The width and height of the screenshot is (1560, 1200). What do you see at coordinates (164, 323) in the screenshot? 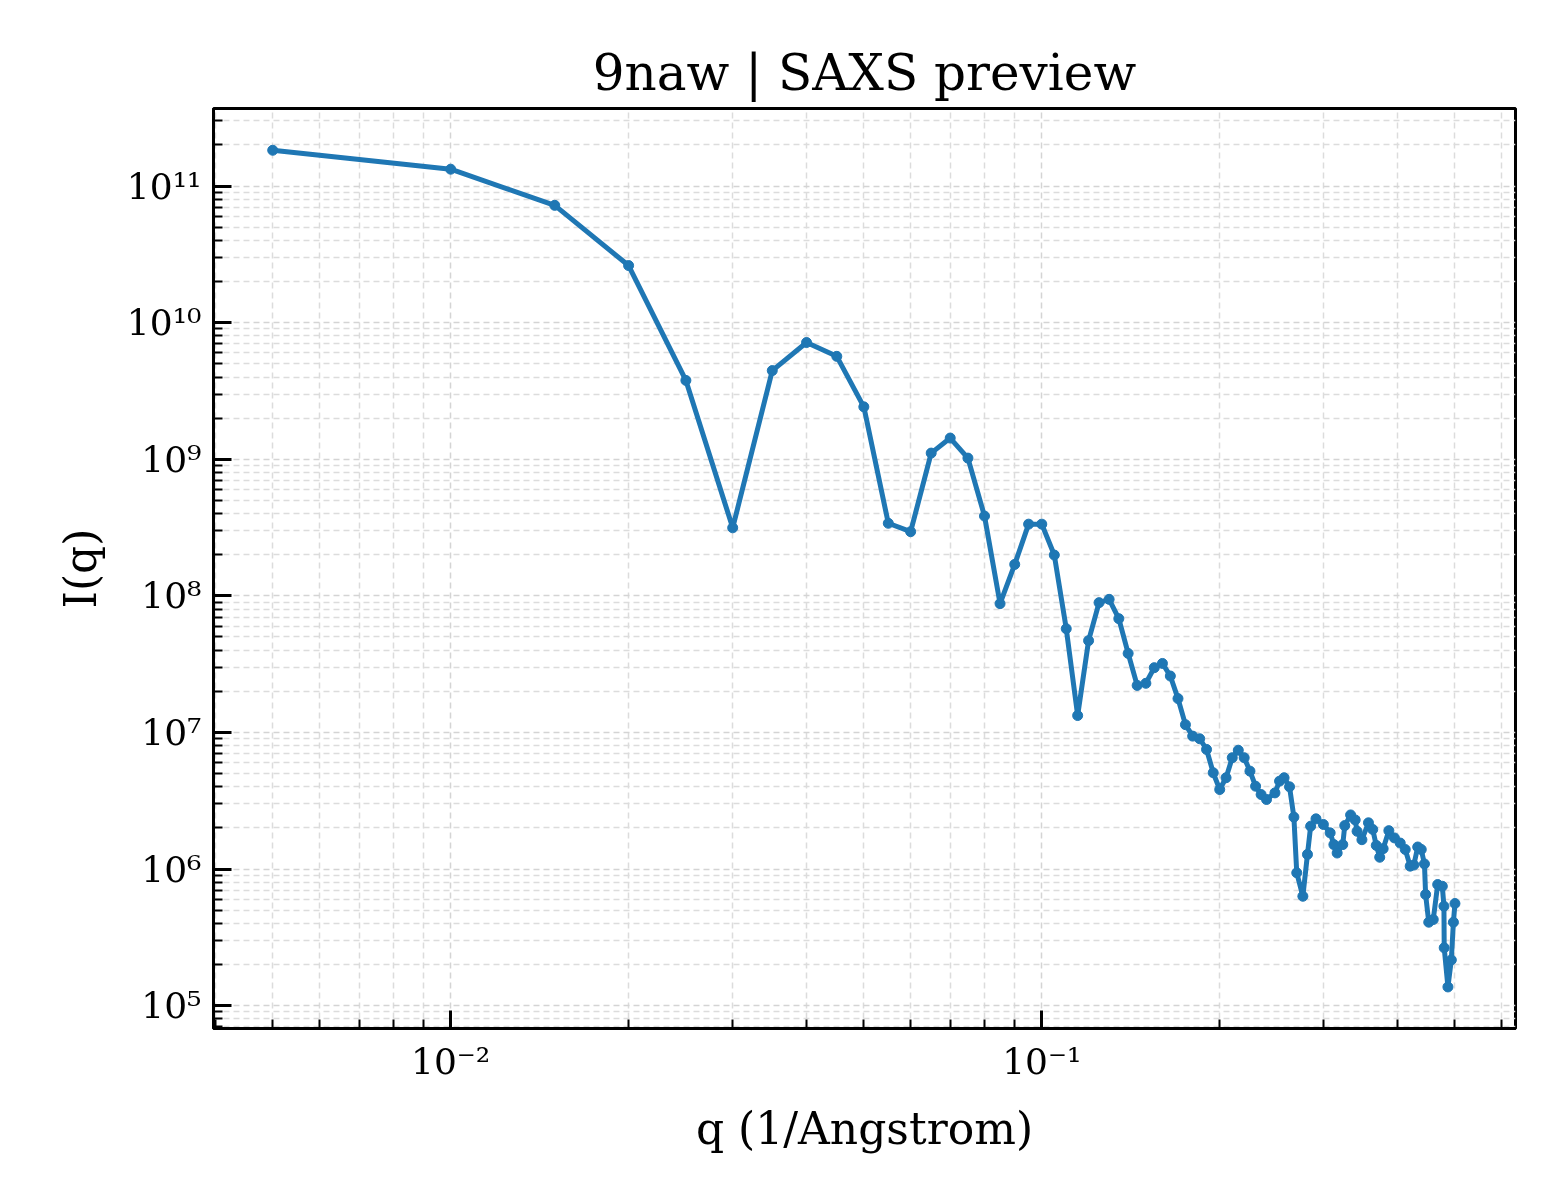
I see `y-tick-label: 10¹⁰` at bounding box center [164, 323].